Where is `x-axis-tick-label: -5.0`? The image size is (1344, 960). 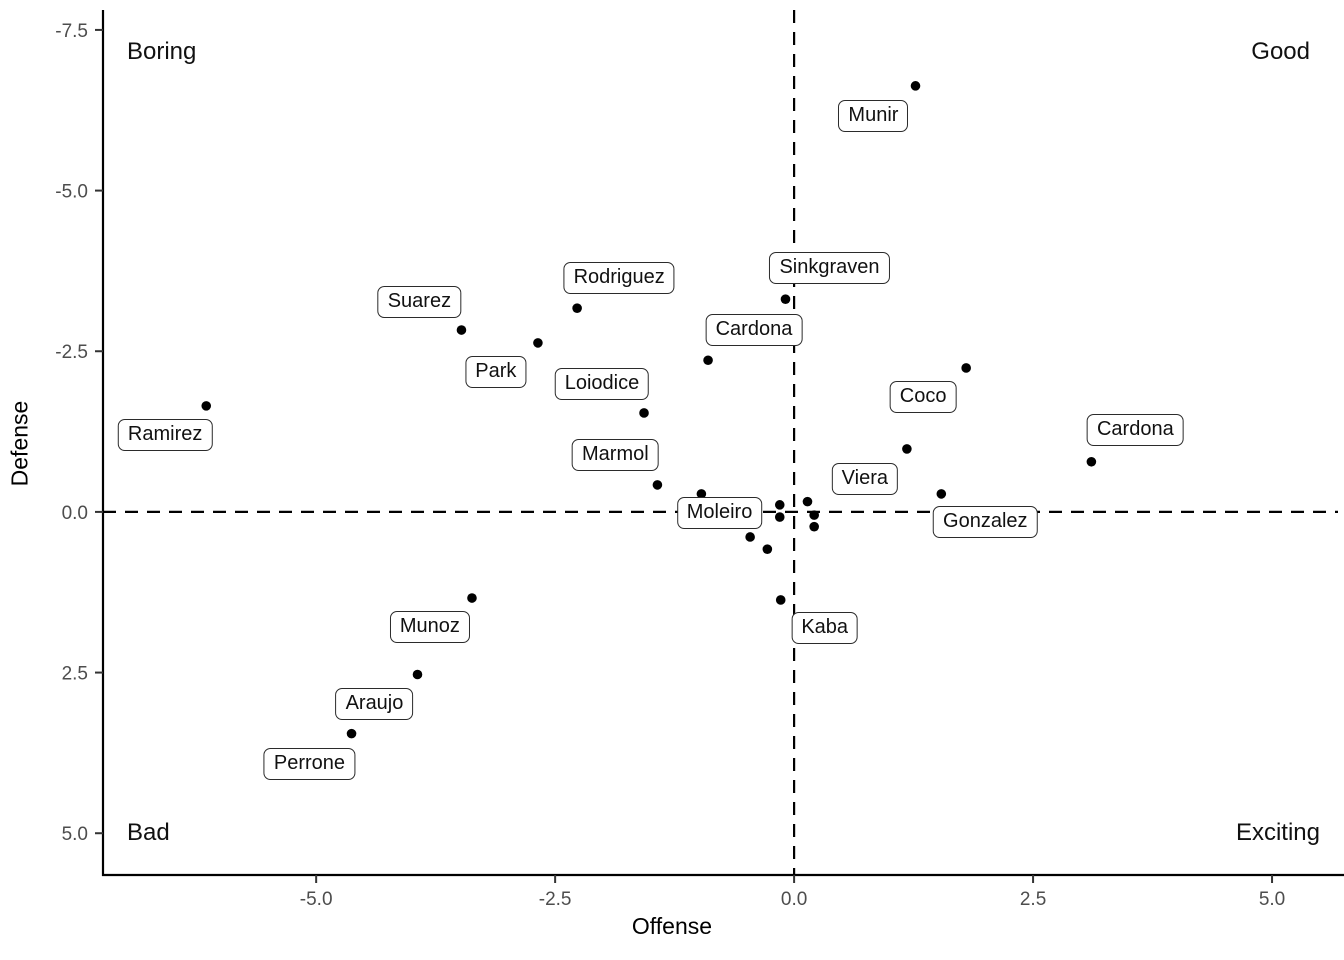 x-axis-tick-label: -5.0 is located at coordinates (316, 899).